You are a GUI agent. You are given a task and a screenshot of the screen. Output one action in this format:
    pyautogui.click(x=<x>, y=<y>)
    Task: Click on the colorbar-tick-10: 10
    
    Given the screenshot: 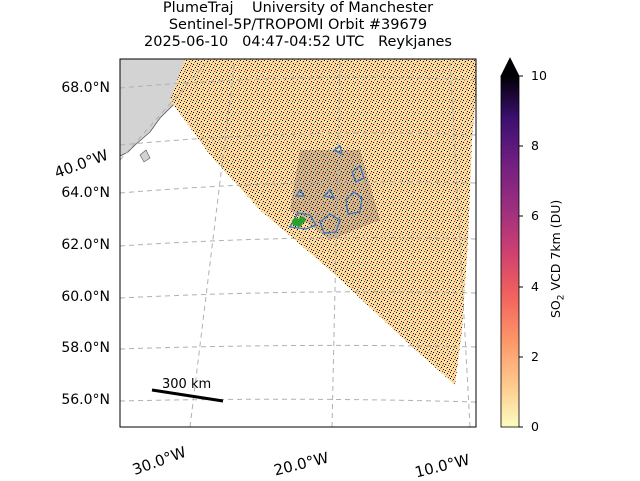 What is the action you would take?
    pyautogui.click(x=539, y=75)
    